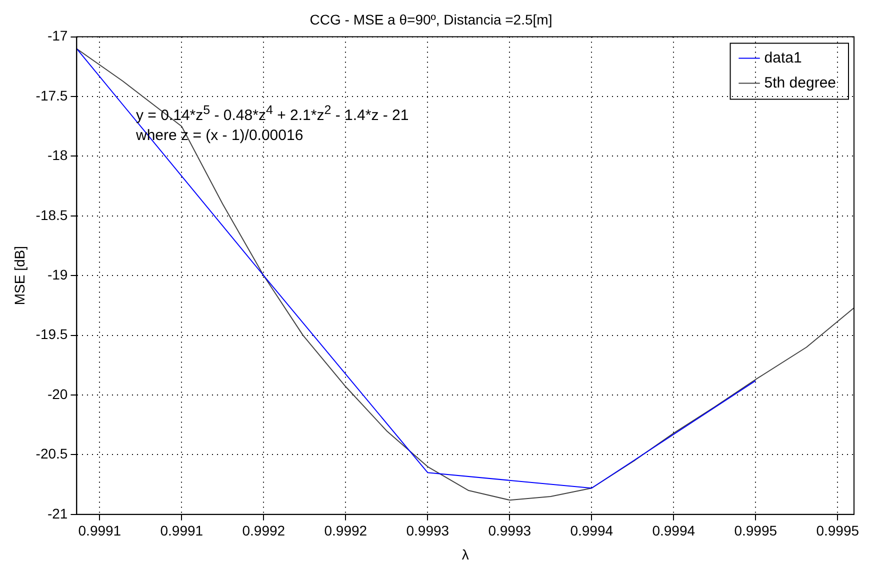 The height and width of the screenshot is (579, 878). Describe the element at coordinates (57, 394) in the screenshot. I see `y-tick-label: -20` at that location.